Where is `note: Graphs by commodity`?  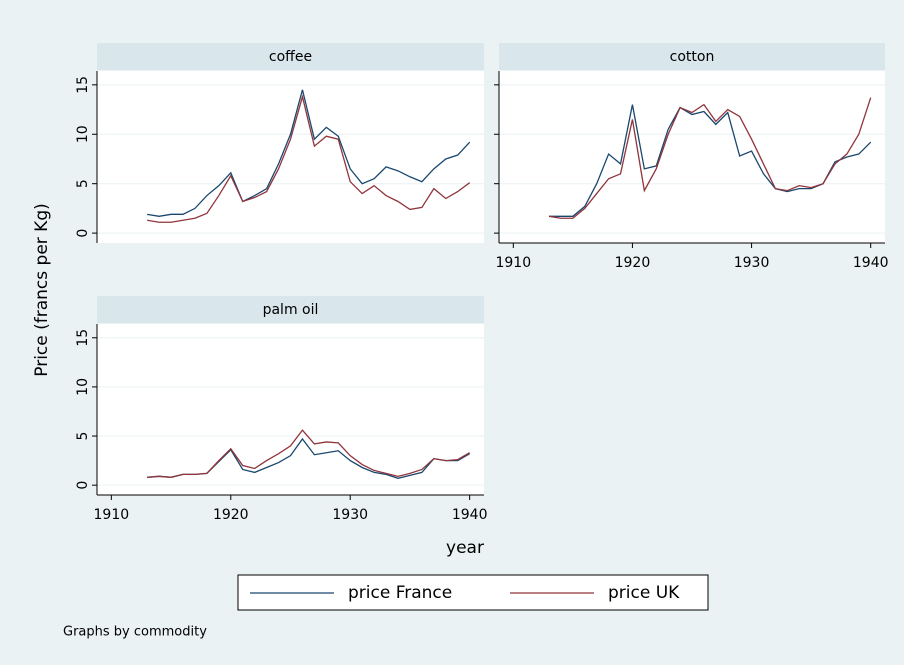 note: Graphs by commodity is located at coordinates (135, 632).